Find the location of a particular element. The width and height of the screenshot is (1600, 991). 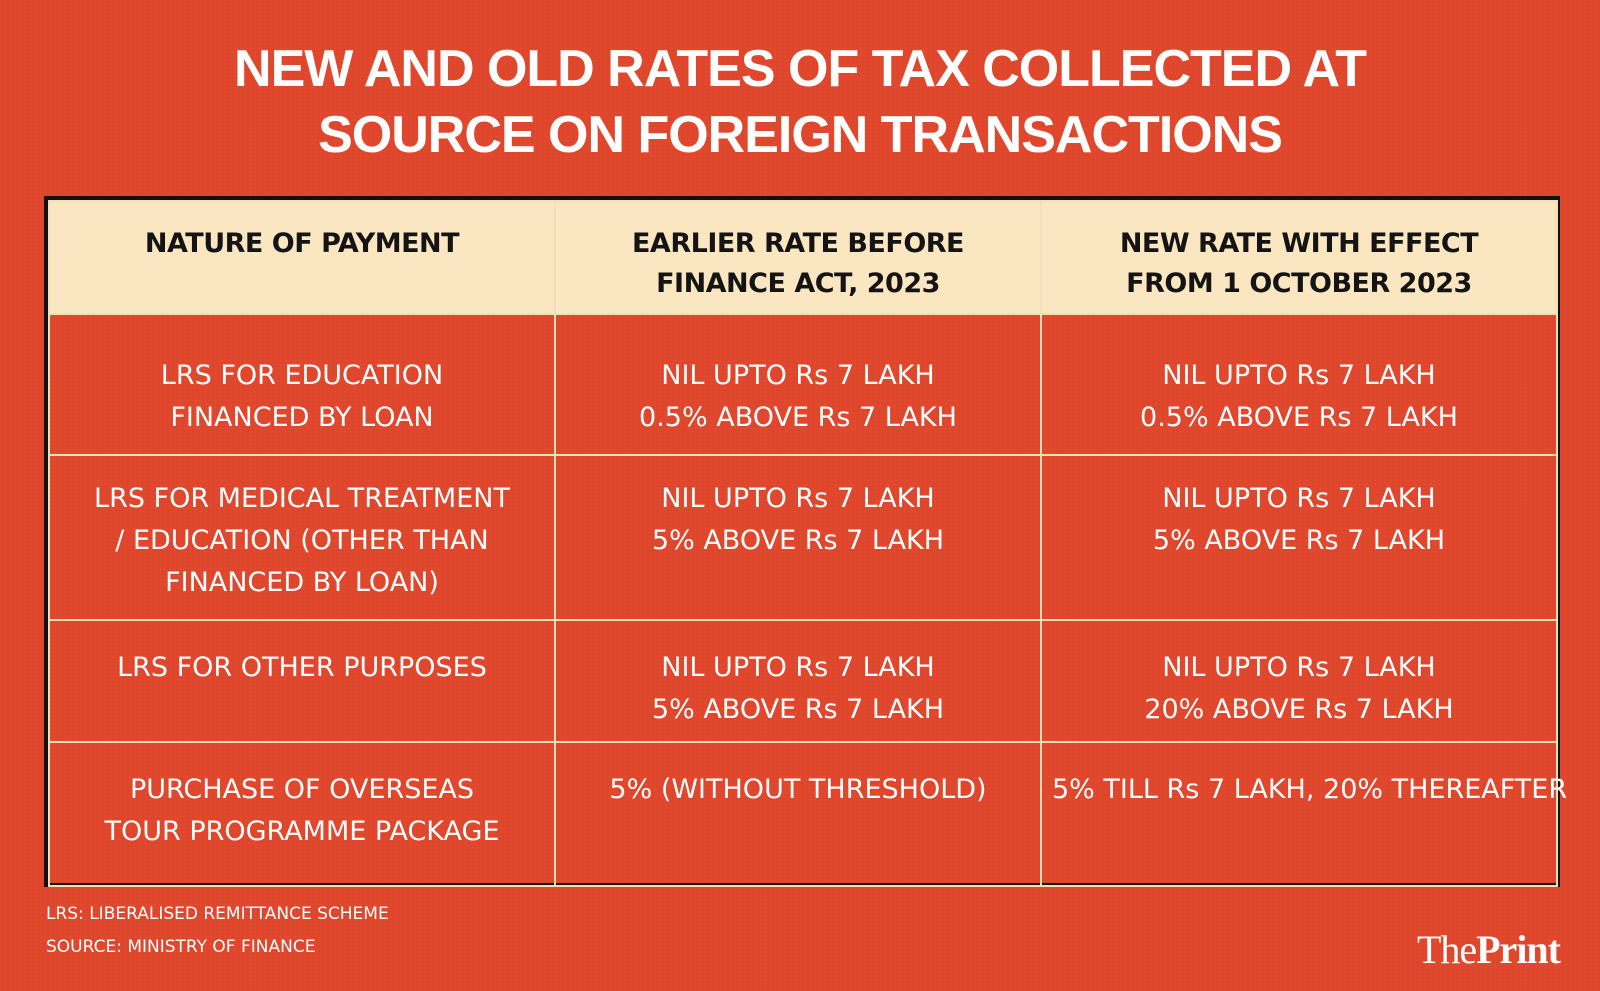

cell-new-rate: NIL UPTO Rs 7 LAKH 0.5% ABOVE Rs 7 LAKH is located at coordinates (1299, 384).